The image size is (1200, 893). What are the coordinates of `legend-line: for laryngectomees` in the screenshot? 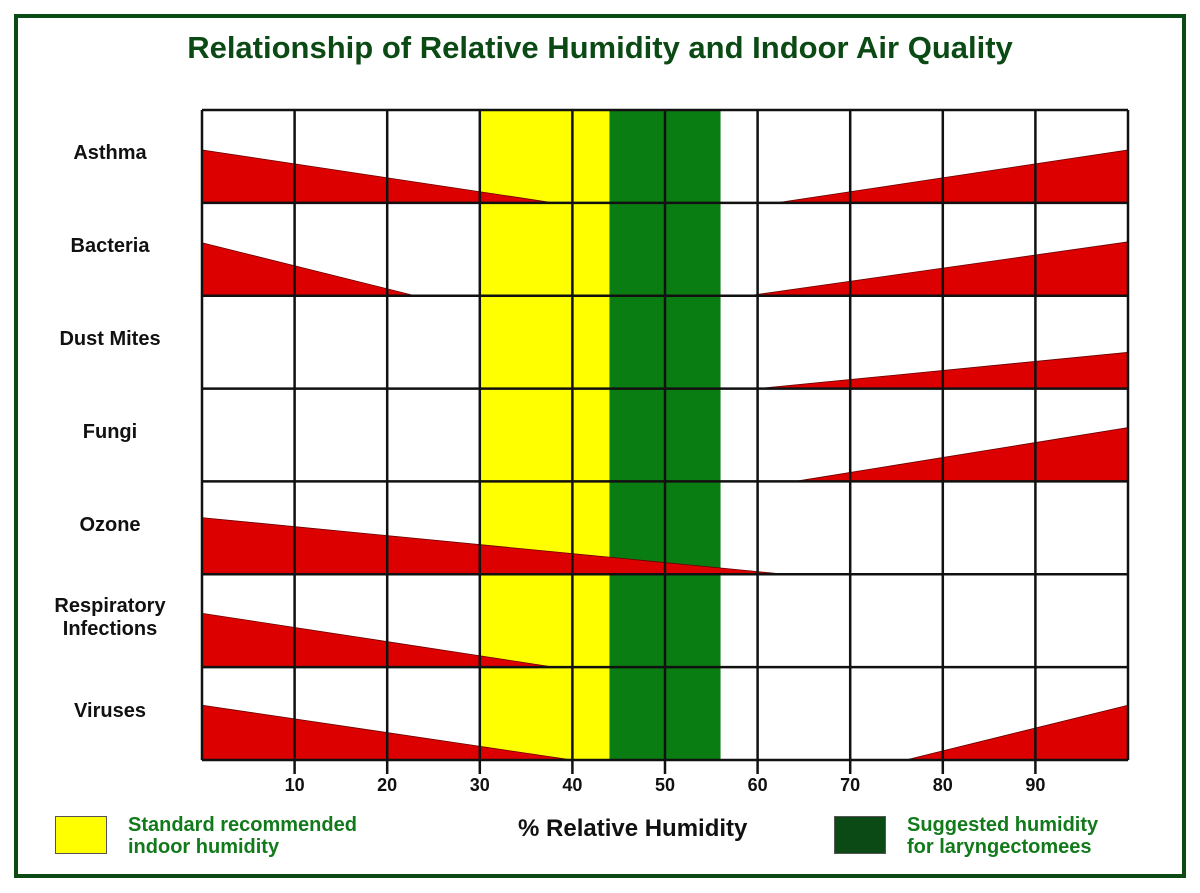 It's located at (999, 847).